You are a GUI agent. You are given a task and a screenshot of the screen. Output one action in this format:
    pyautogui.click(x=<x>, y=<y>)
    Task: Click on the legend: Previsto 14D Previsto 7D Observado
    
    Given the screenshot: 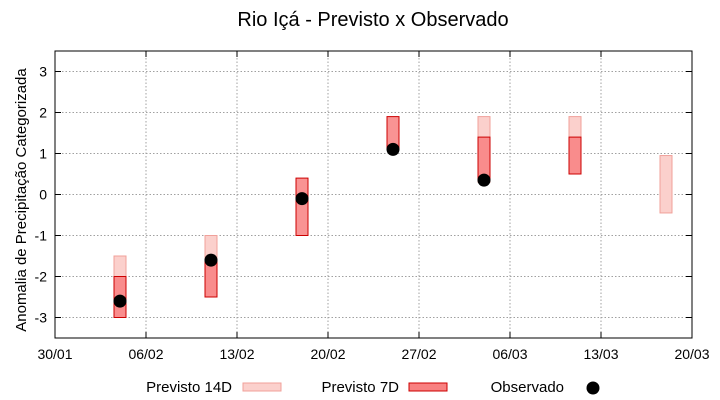 What is the action you would take?
    pyautogui.click(x=373, y=387)
    